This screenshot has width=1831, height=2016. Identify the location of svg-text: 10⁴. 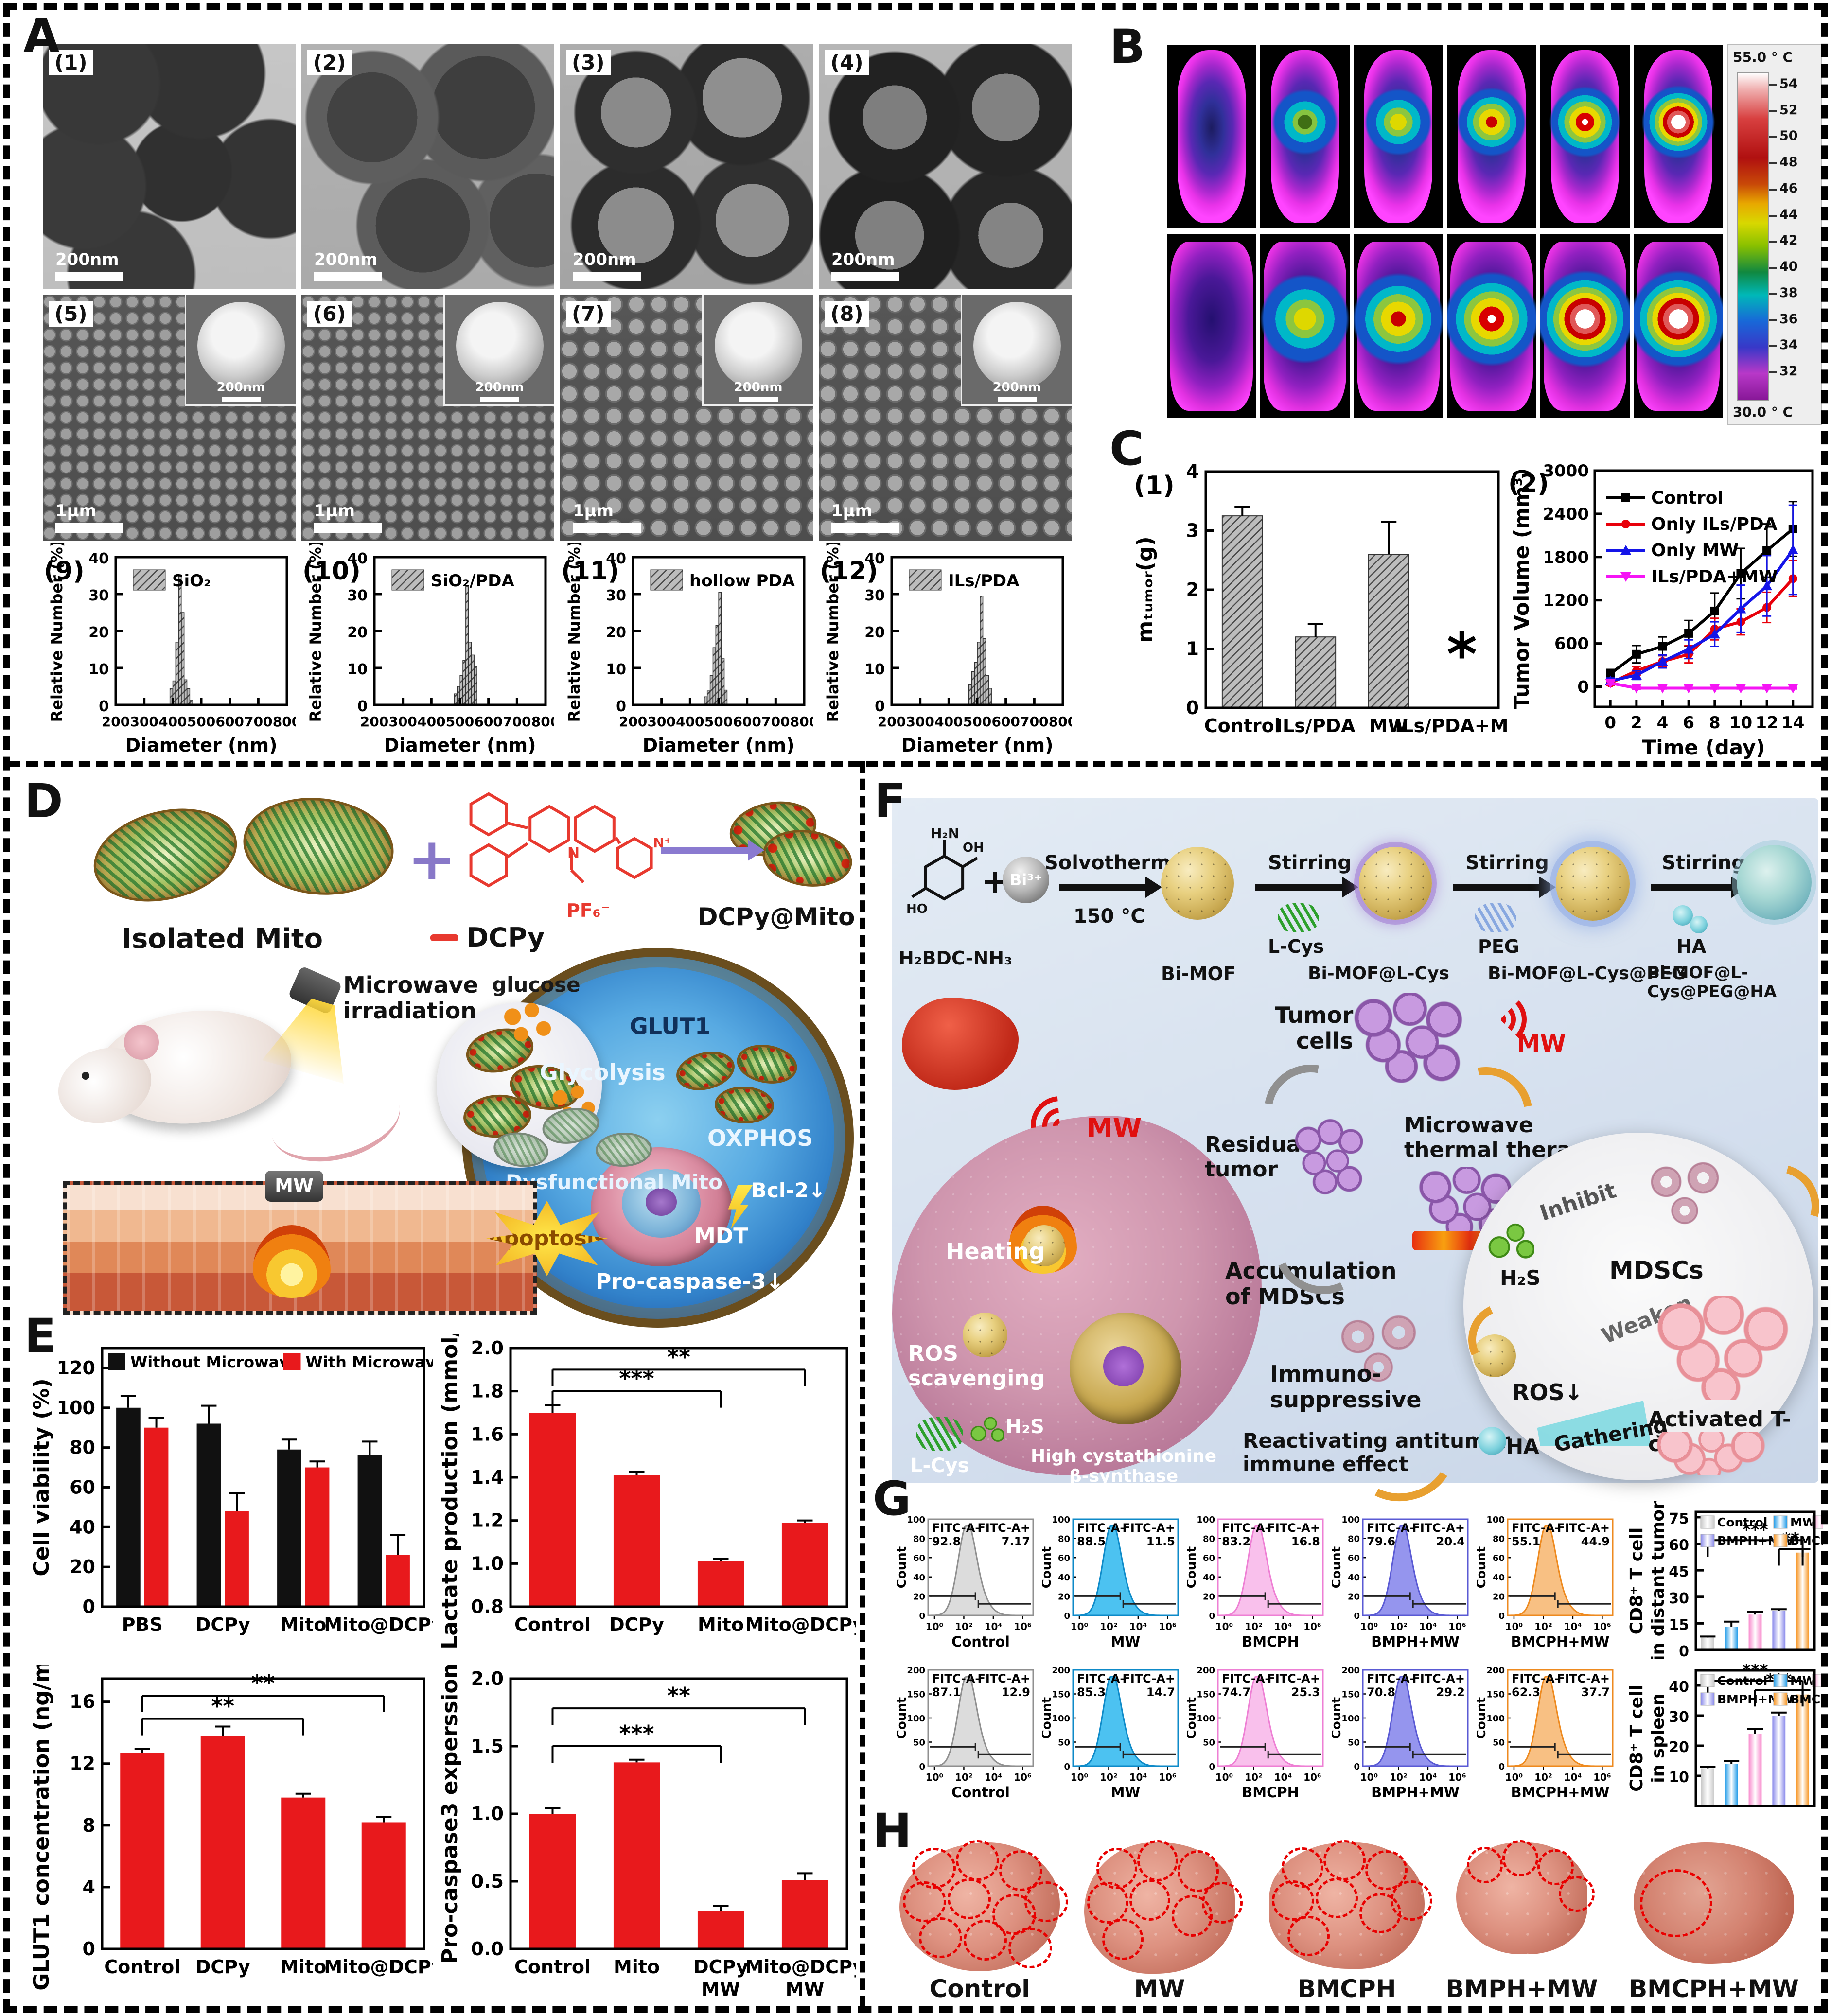
(1138, 1626).